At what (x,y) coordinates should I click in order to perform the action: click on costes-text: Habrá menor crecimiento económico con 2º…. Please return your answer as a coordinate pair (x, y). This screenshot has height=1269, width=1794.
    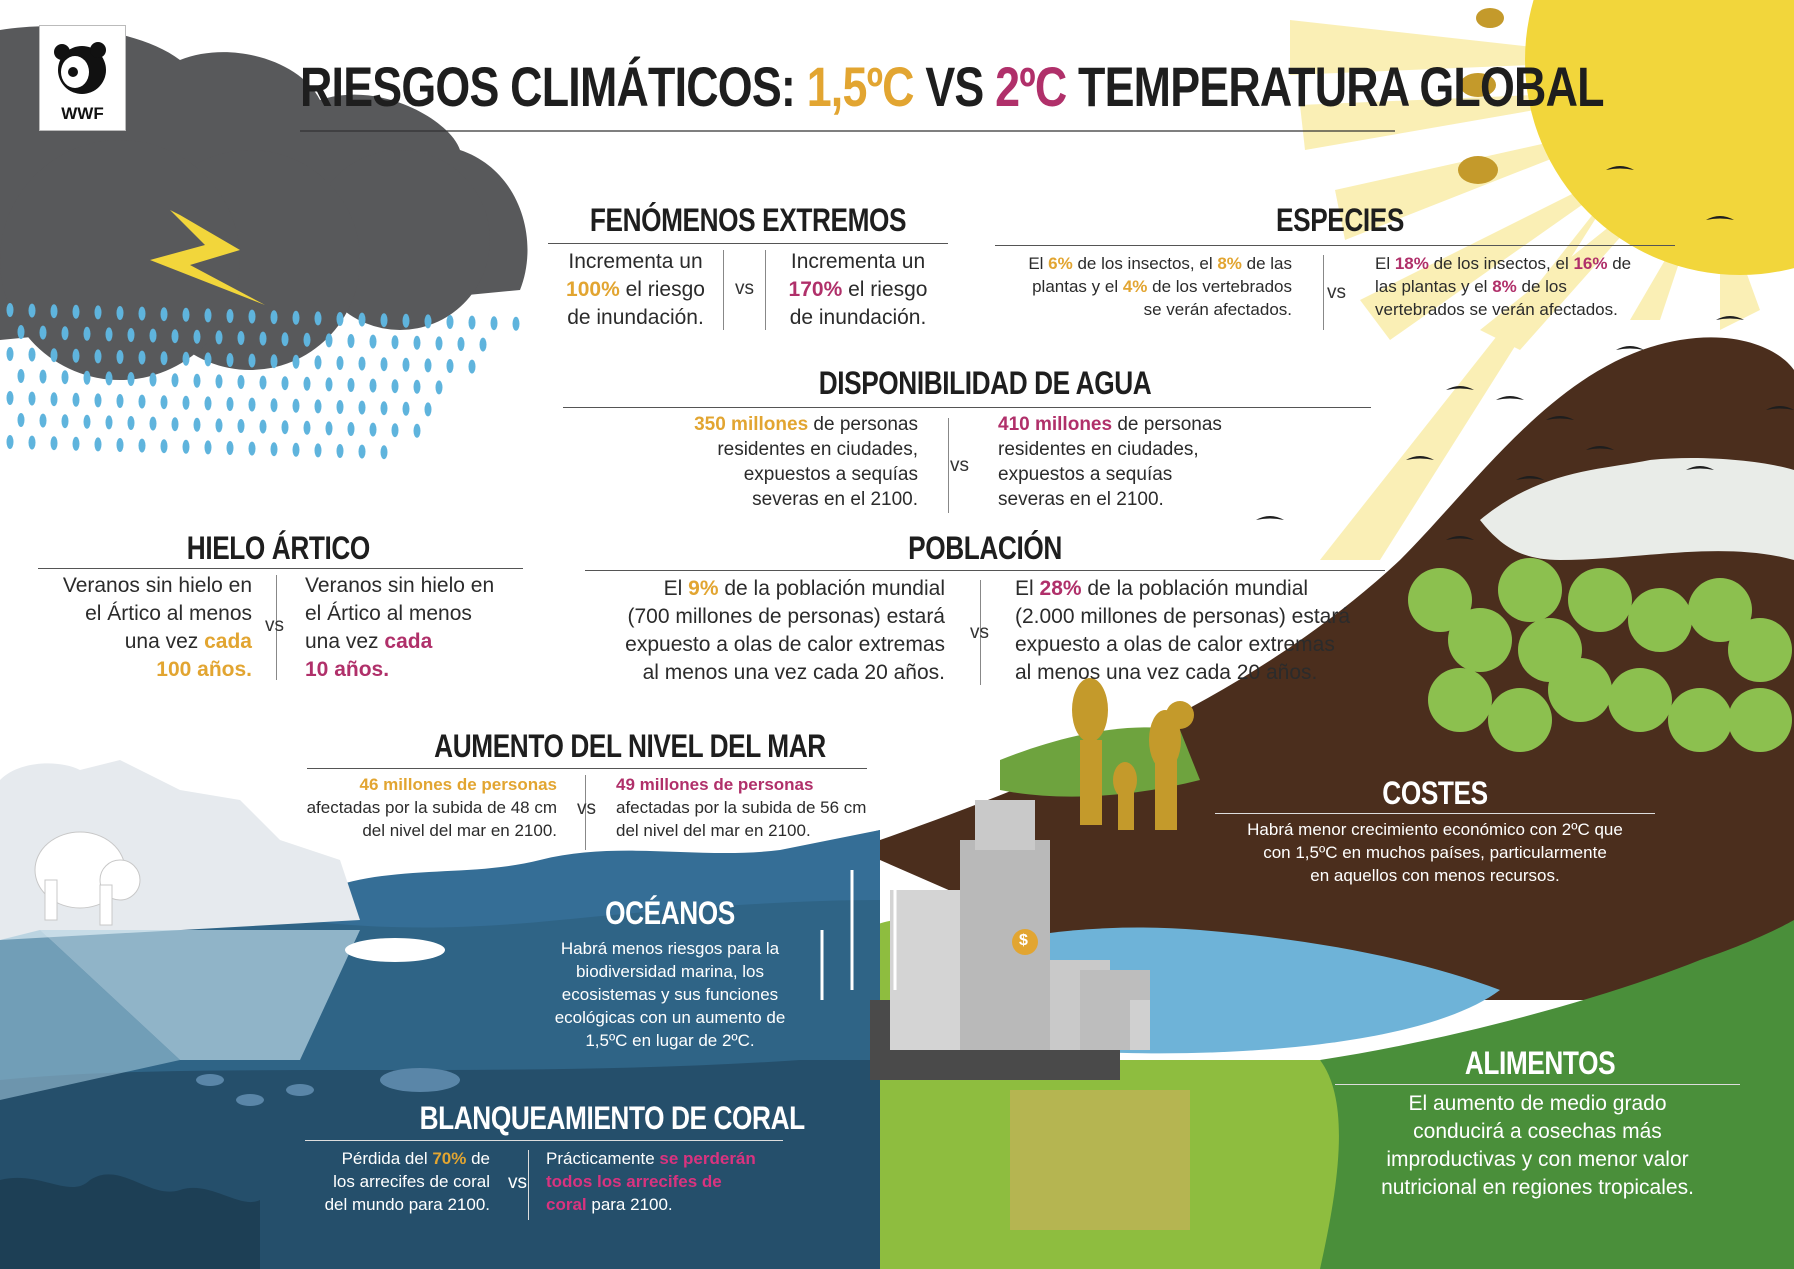
    Looking at the image, I should click on (1435, 852).